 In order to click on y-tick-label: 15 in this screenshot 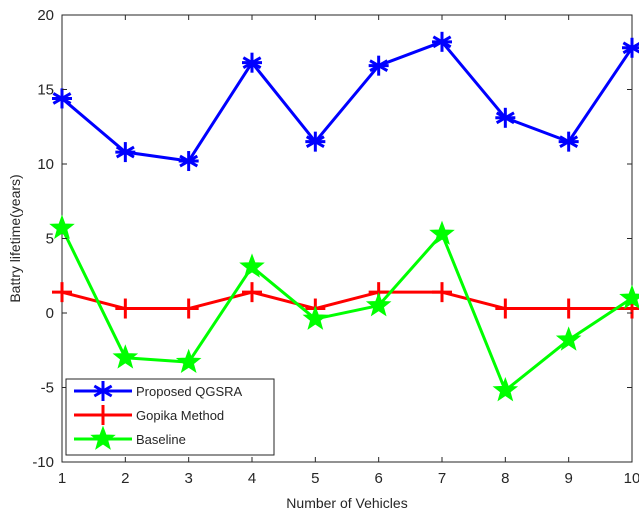, I will do `click(45, 90)`.